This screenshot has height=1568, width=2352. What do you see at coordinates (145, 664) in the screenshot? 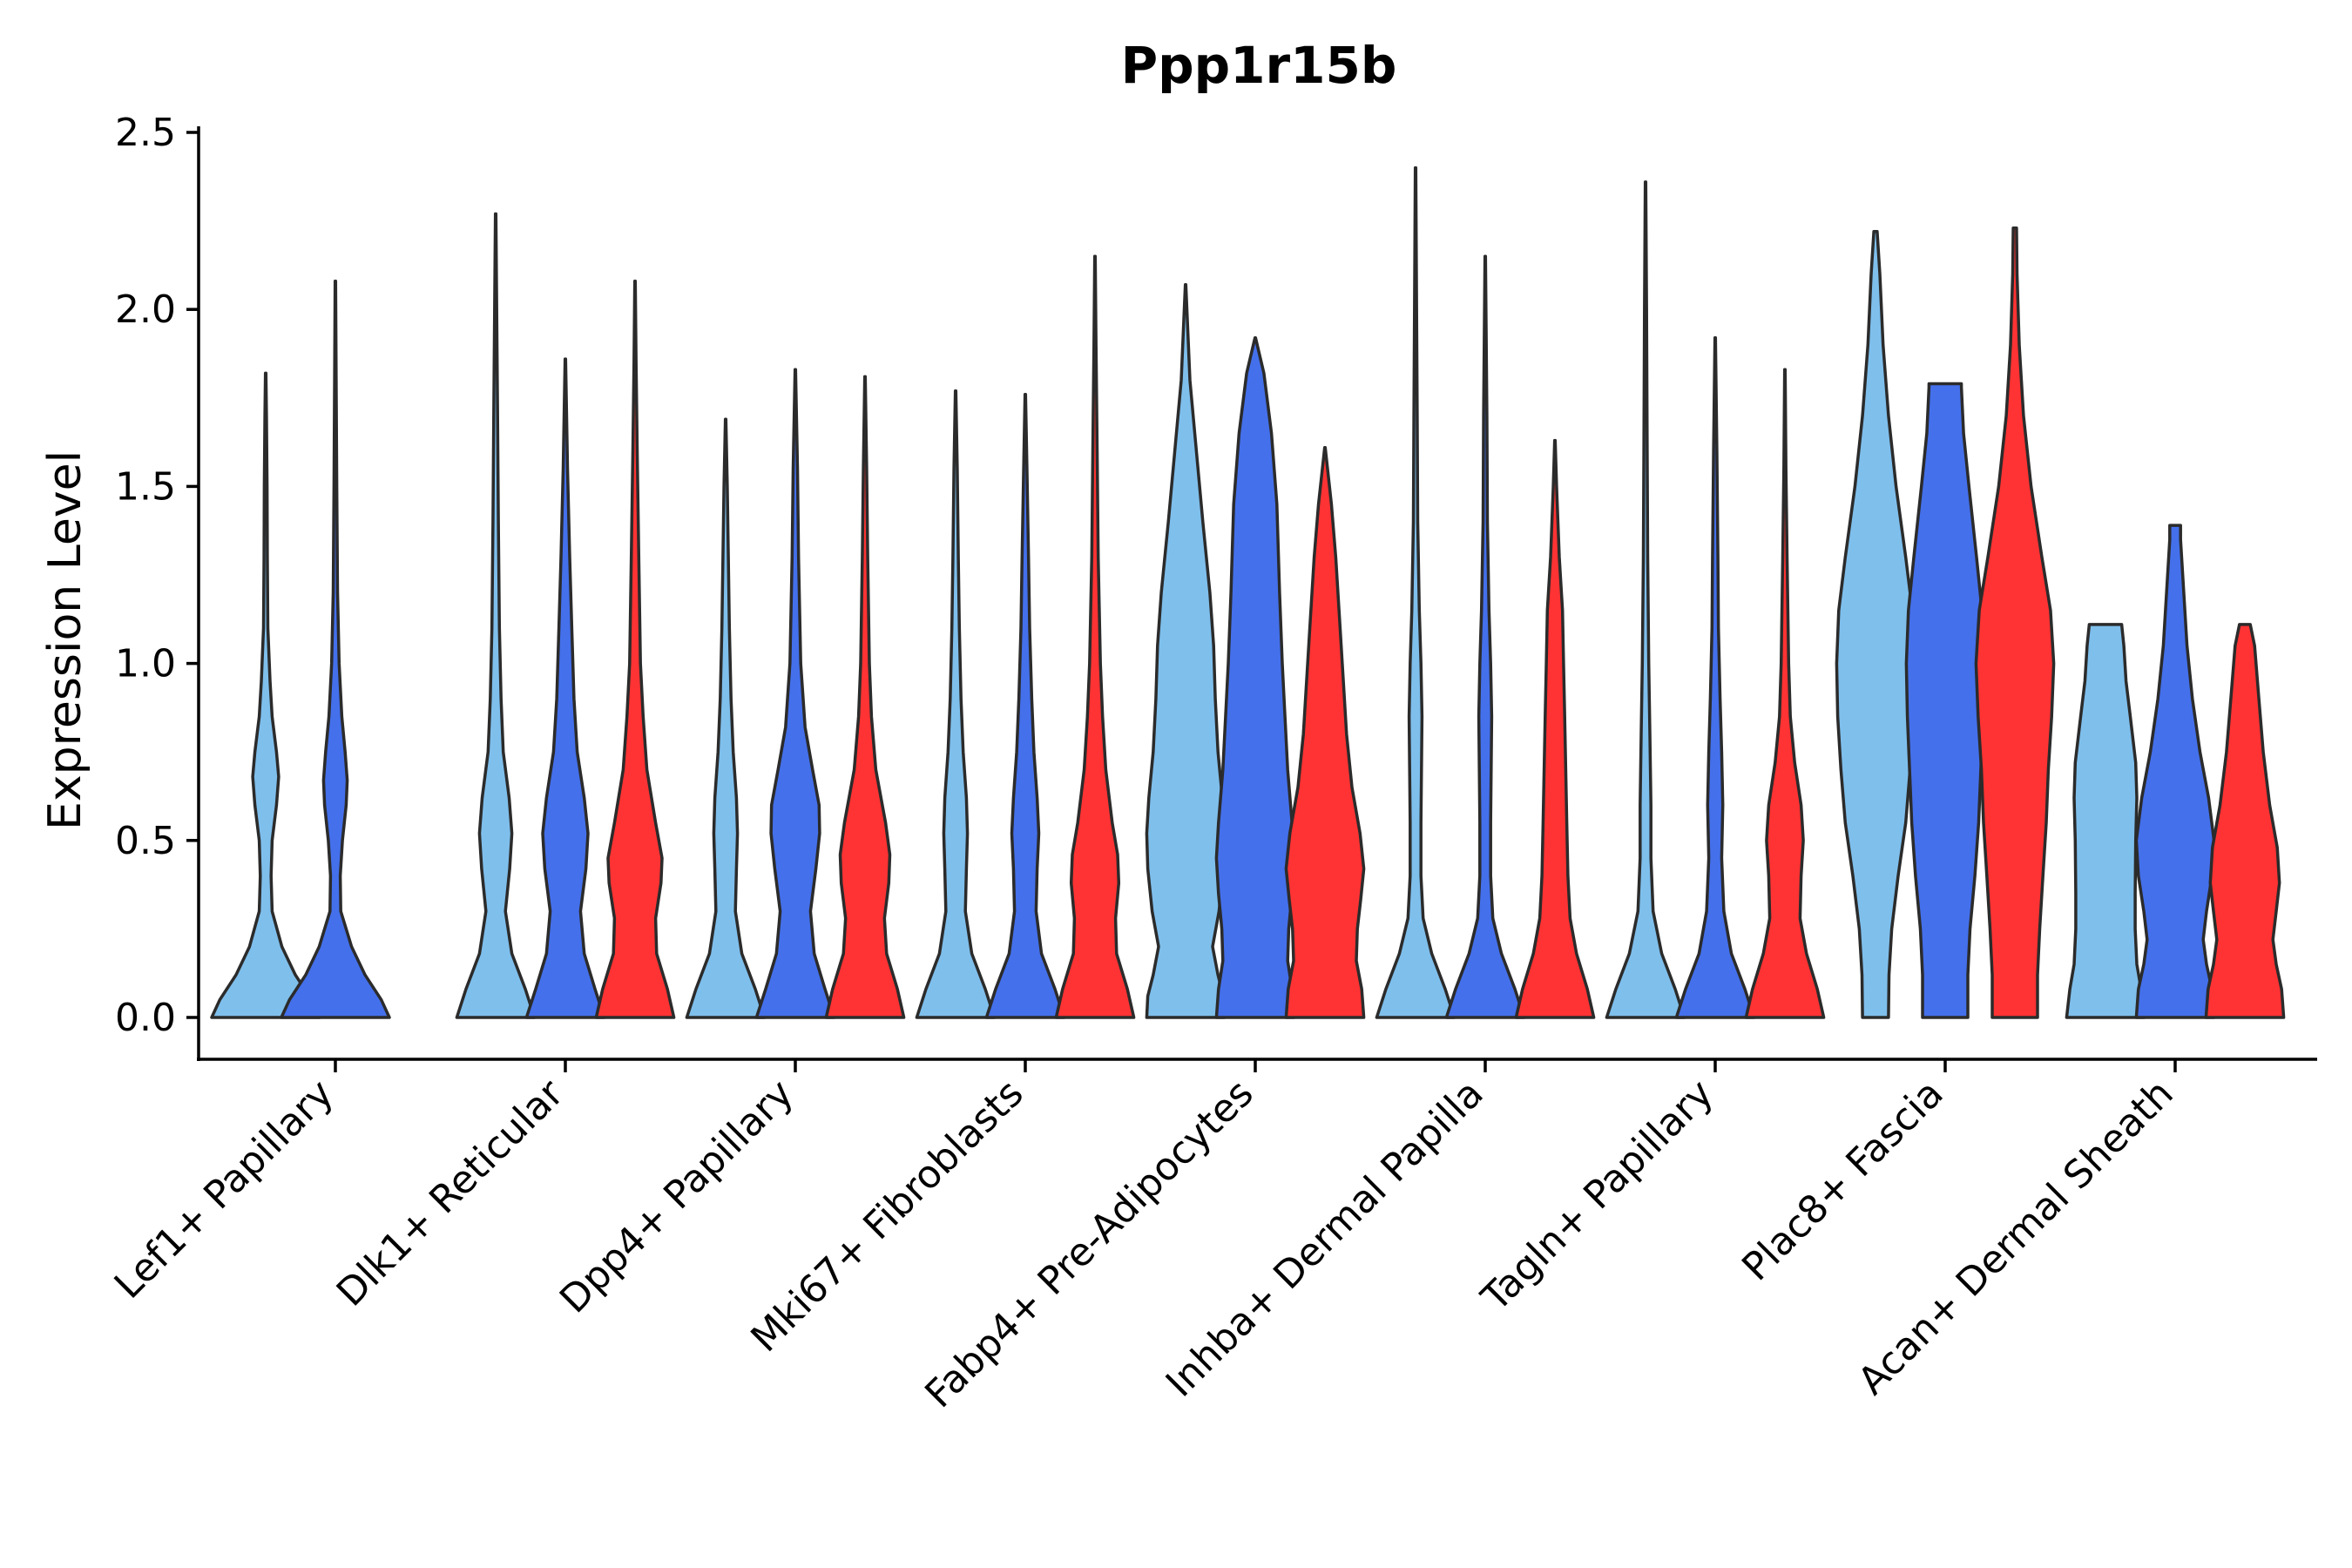
I see `y-tick-label: 1.0` at bounding box center [145, 664].